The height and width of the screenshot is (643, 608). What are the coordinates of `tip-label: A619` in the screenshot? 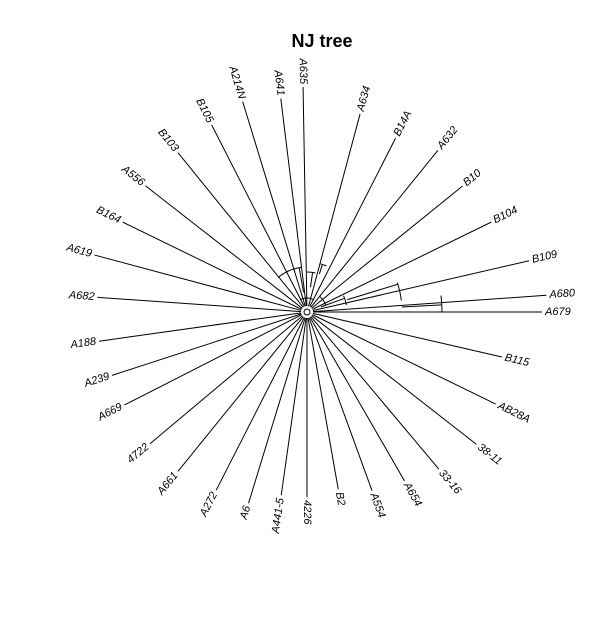 It's located at (78, 250).